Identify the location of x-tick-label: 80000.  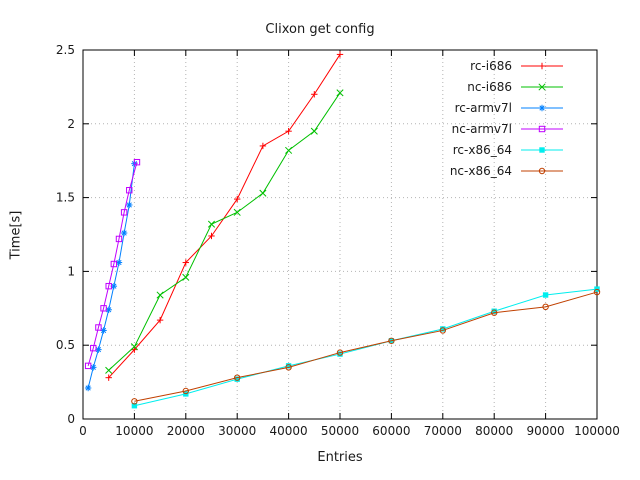
(494, 431).